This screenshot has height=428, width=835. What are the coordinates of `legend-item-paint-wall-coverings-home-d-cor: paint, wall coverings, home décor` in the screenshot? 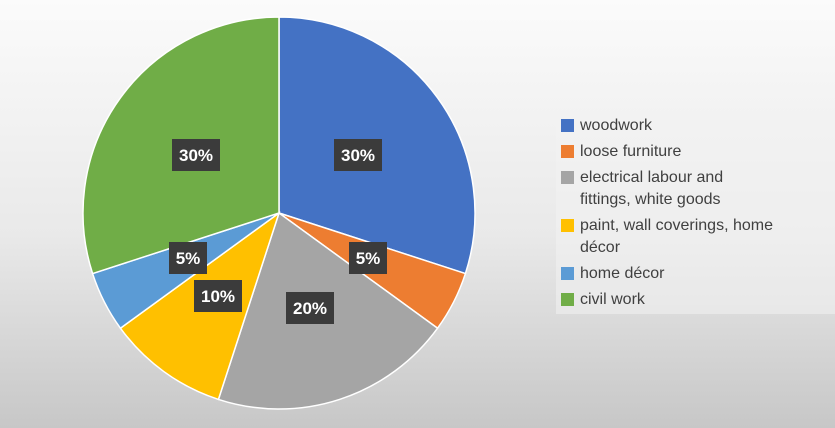 It's located at (667, 236).